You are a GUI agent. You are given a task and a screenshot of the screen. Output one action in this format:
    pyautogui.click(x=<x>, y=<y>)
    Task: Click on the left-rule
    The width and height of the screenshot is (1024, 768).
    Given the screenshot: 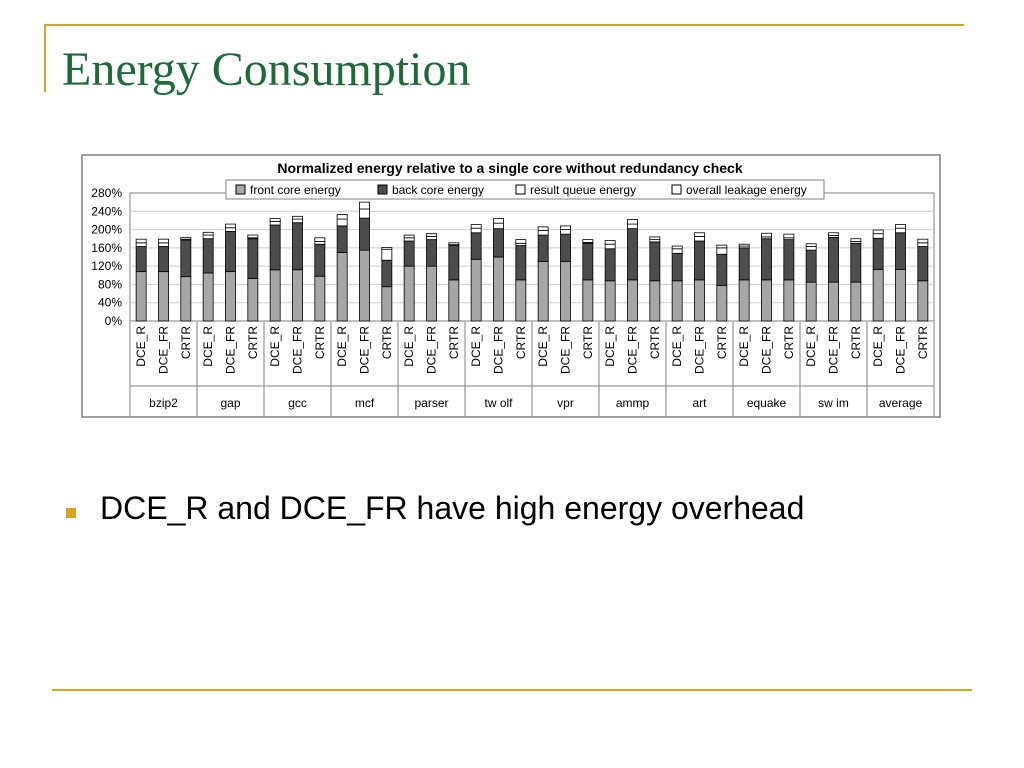 What is the action you would take?
    pyautogui.click(x=45, y=58)
    